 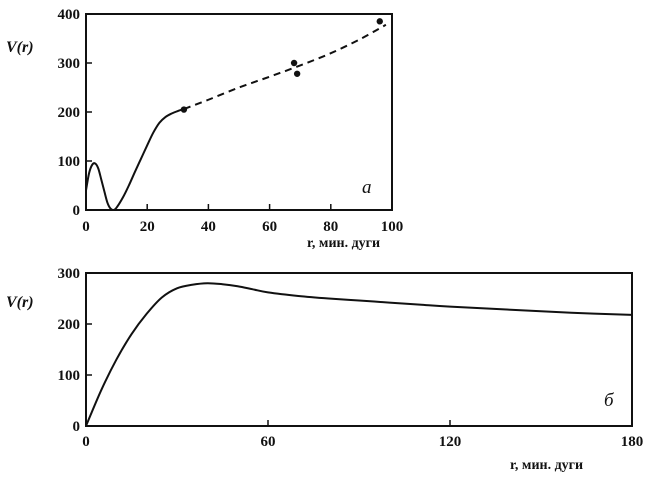 What do you see at coordinates (208, 227) in the screenshot?
I see `x-tick-label: 40` at bounding box center [208, 227].